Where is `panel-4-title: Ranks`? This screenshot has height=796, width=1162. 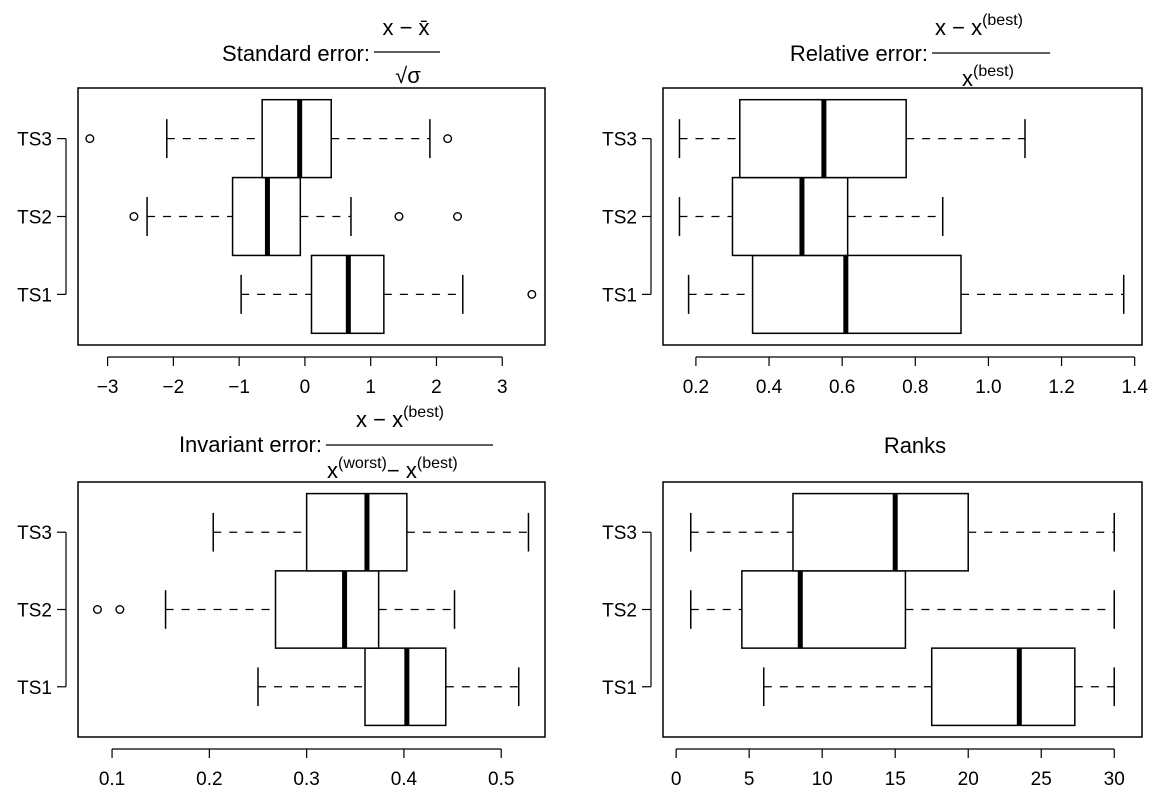 panel-4-title: Ranks is located at coordinates (915, 445).